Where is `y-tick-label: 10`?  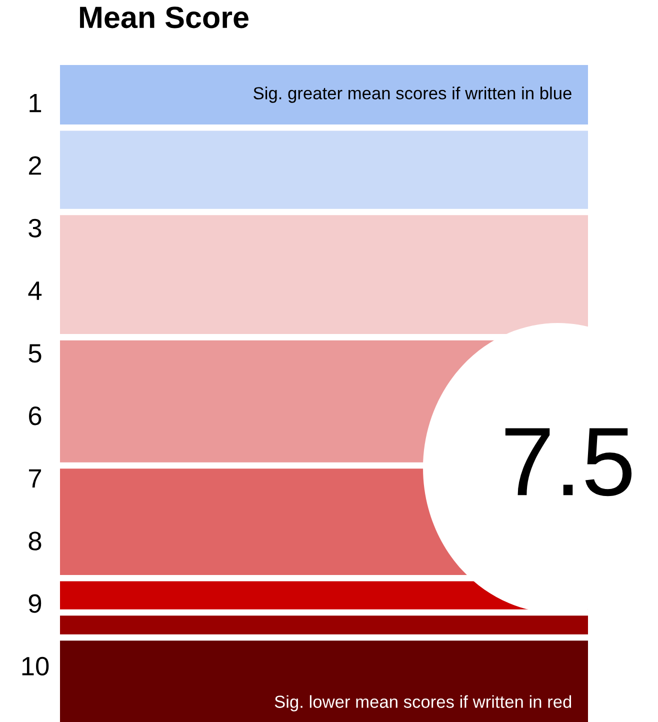 y-tick-label: 10 is located at coordinates (35, 666).